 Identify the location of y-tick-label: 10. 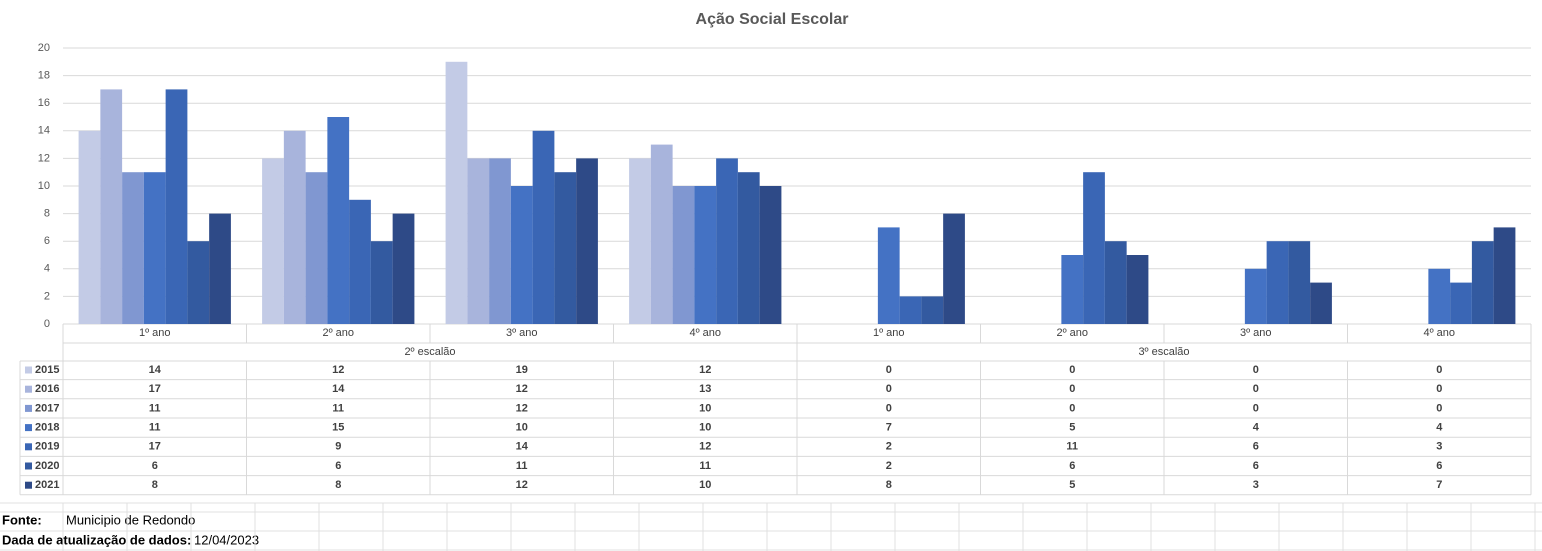
(44, 186).